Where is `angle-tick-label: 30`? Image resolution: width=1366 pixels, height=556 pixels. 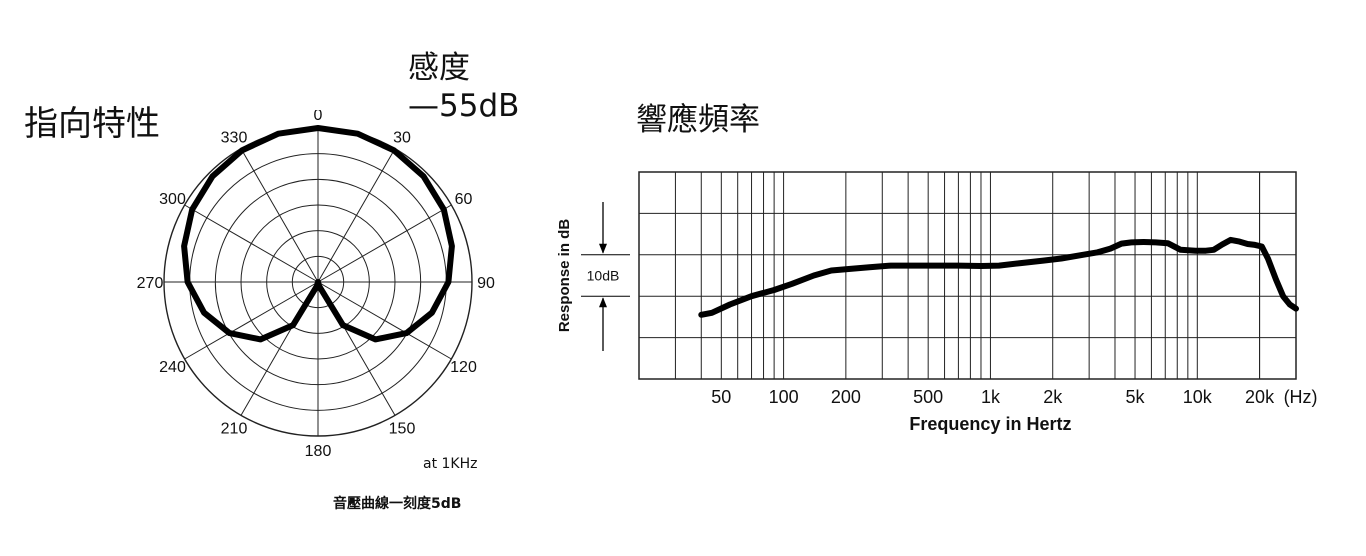
angle-tick-label: 30 is located at coordinates (402, 138).